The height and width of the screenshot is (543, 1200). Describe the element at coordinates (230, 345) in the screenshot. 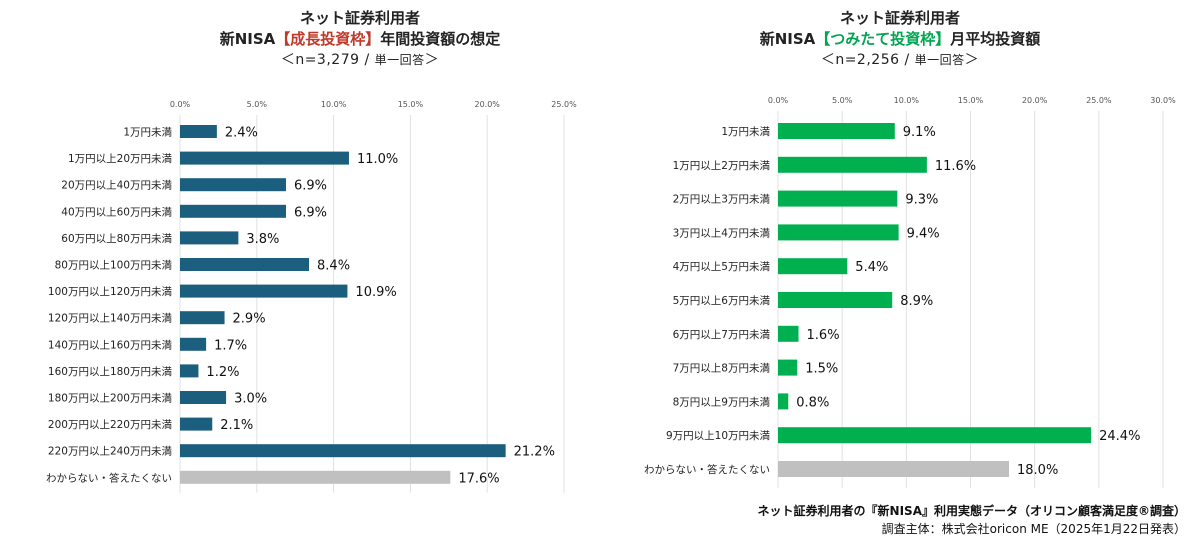

I see `left-value-label: 1.7%` at that location.